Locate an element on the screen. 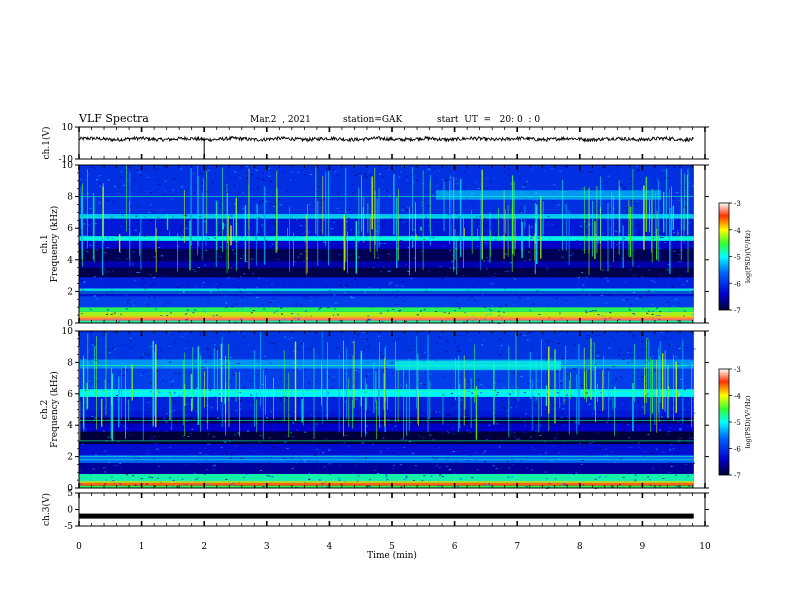 This screenshot has height=612, width=792. y-tick-label: 6 is located at coordinates (70, 395).